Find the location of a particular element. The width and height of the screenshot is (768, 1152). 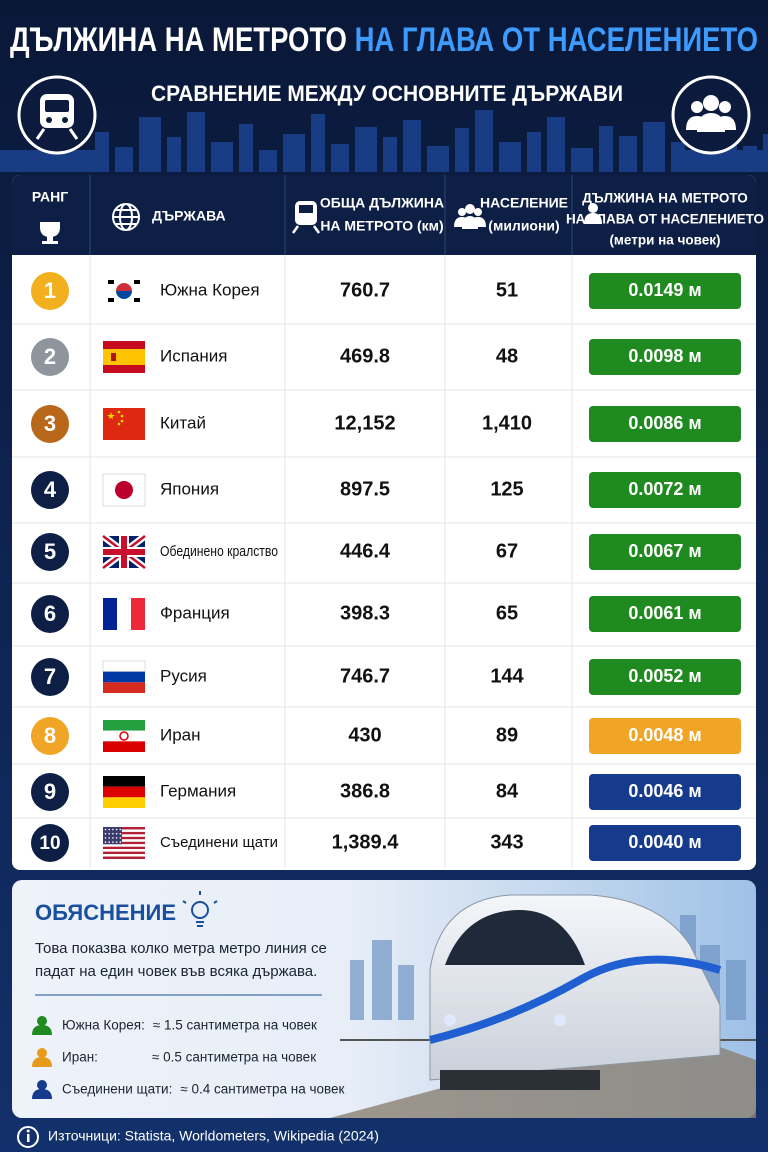

table-row: 6 Франция 398.3 65 0.0061 м is located at coordinates (386, 614).